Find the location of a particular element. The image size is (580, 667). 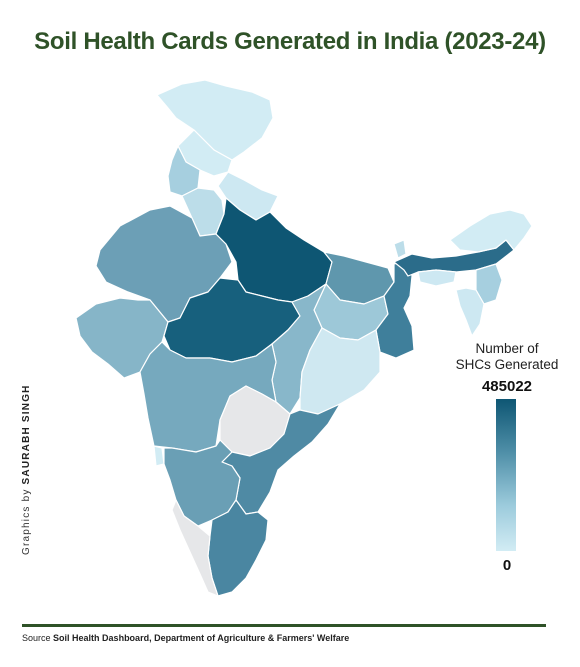

region-goa is located at coordinates (159, 456).